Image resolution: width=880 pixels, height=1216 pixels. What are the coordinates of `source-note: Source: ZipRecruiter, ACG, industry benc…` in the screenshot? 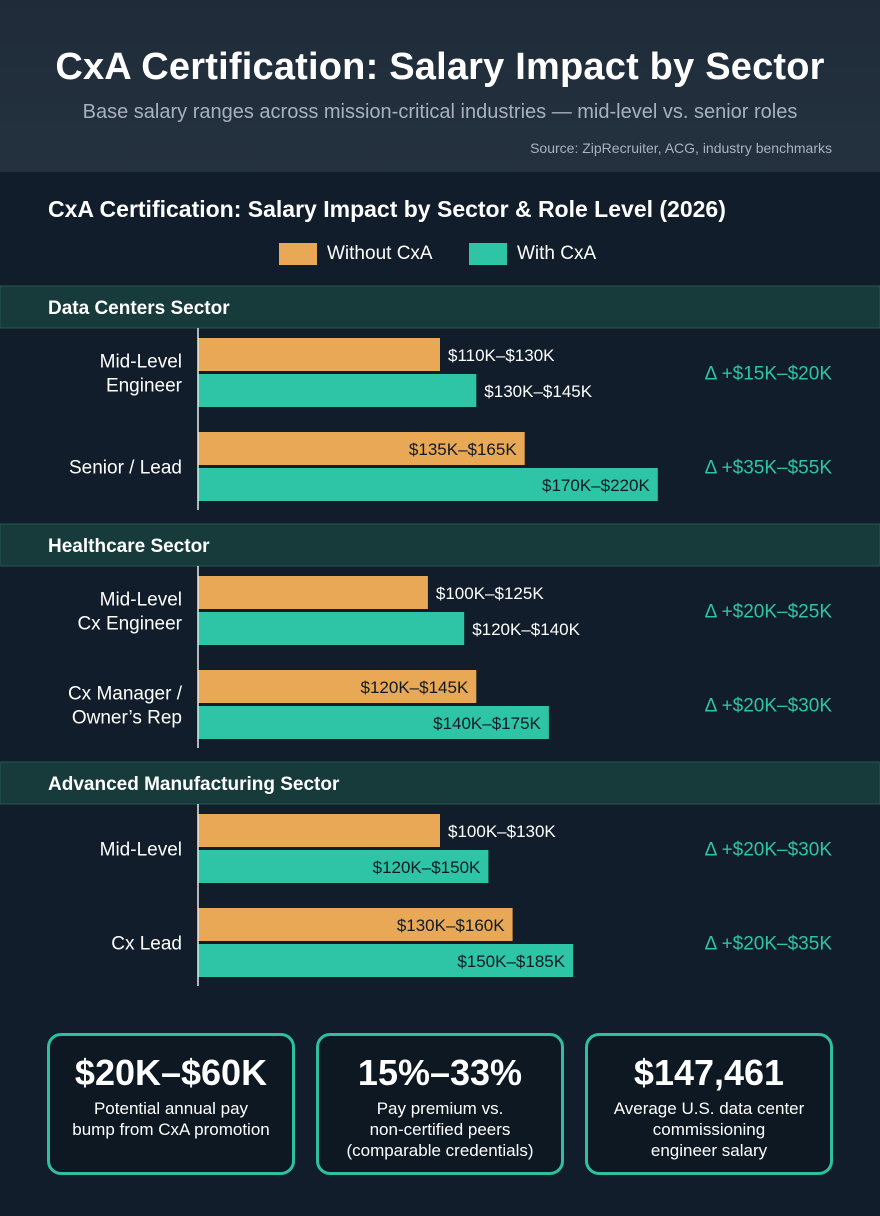 It's located at (681, 148).